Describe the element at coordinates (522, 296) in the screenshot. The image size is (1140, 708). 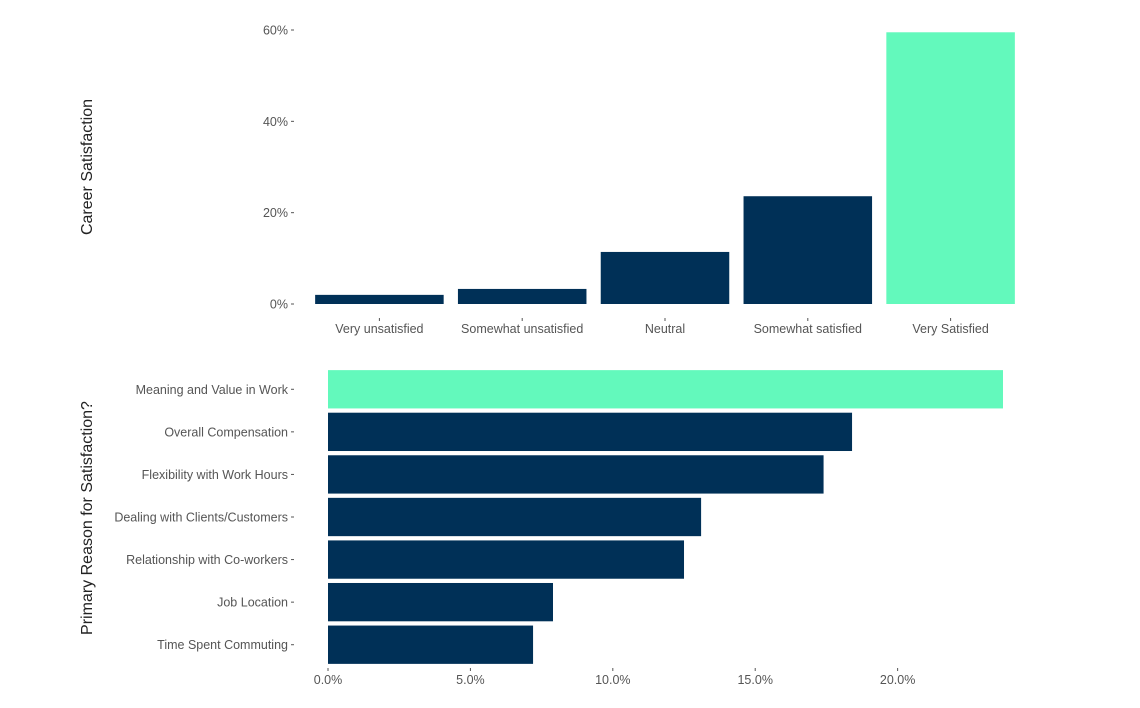
I see `bar-somewhat-unsatisfied` at that location.